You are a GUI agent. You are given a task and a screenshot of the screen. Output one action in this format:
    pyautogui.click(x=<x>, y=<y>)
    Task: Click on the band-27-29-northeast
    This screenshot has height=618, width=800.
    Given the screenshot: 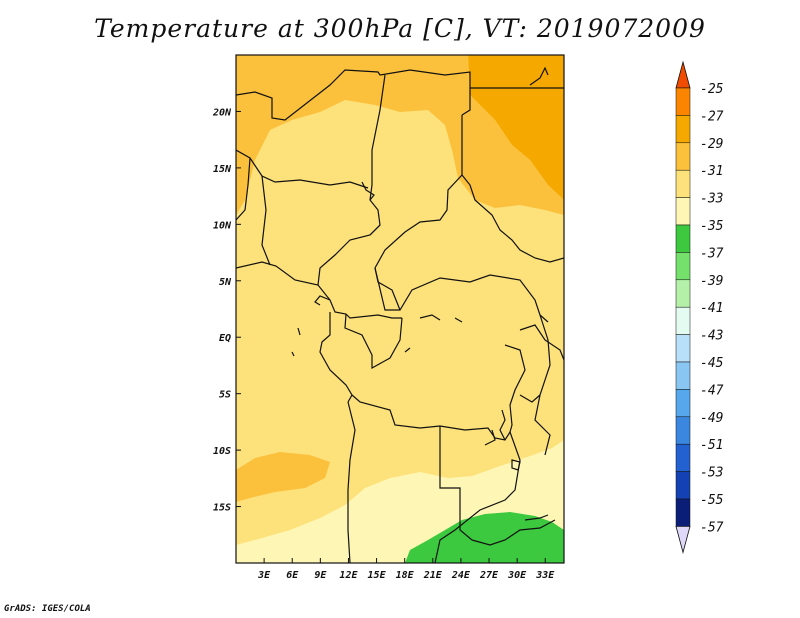 What is the action you would take?
    pyautogui.click(x=516, y=127)
    